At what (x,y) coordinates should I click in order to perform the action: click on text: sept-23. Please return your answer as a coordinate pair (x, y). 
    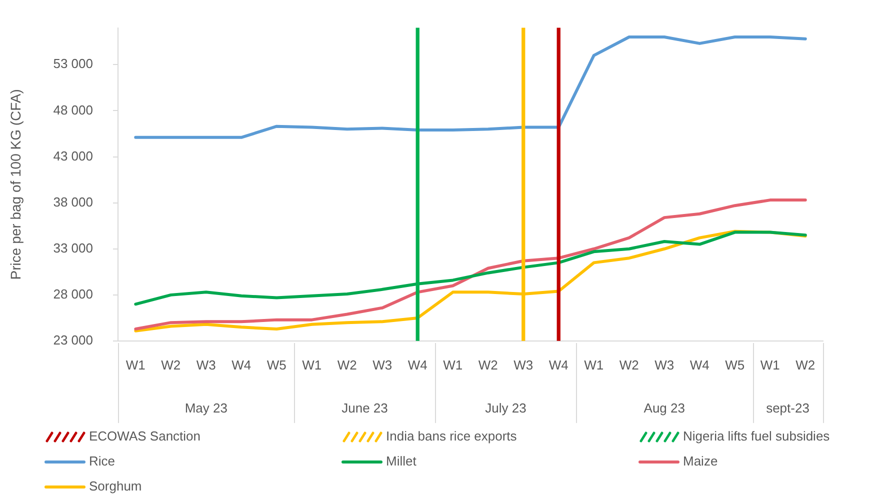
    Looking at the image, I should click on (788, 408).